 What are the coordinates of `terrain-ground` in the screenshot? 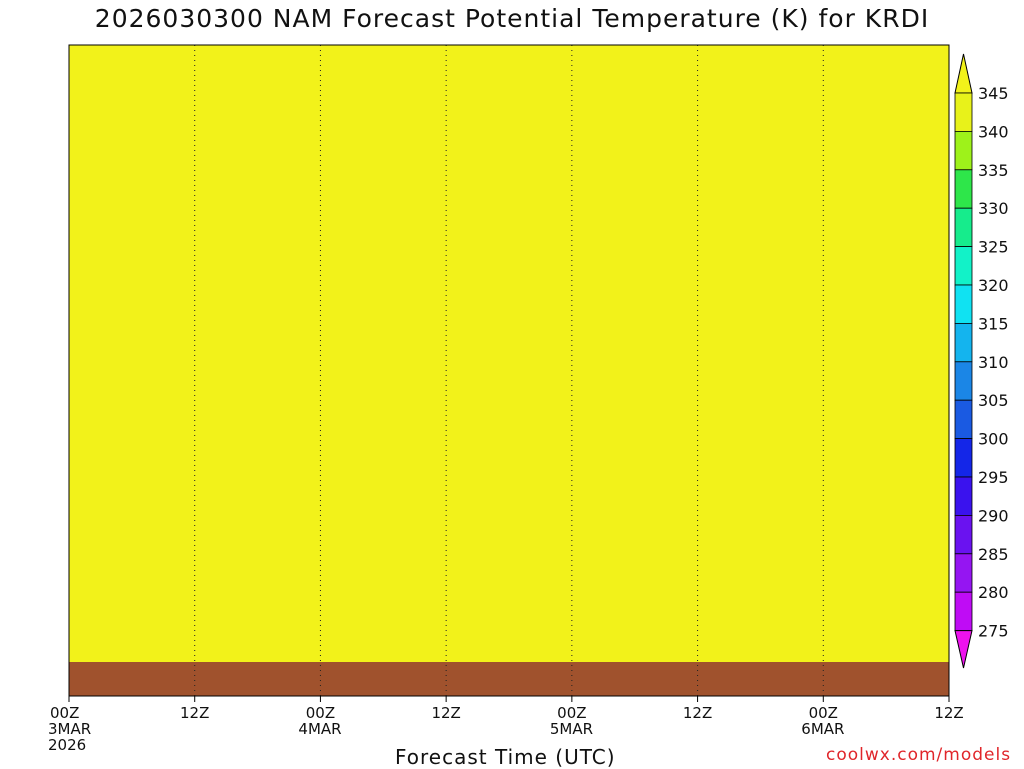 It's located at (509, 679).